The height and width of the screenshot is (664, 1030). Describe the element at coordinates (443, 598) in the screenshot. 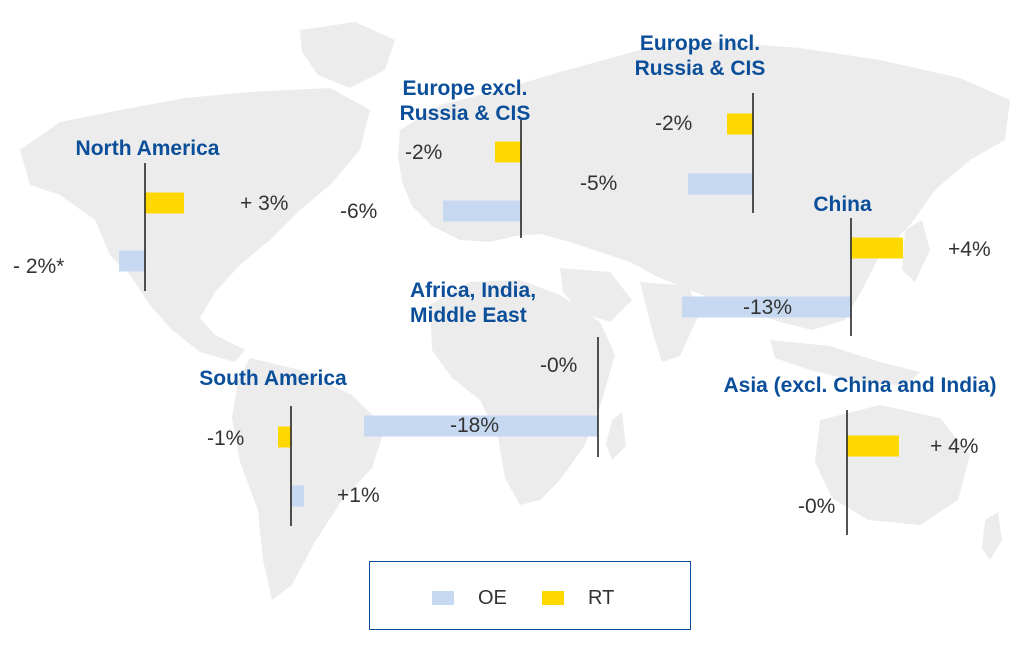

I see `legend-swatch-oe` at that location.